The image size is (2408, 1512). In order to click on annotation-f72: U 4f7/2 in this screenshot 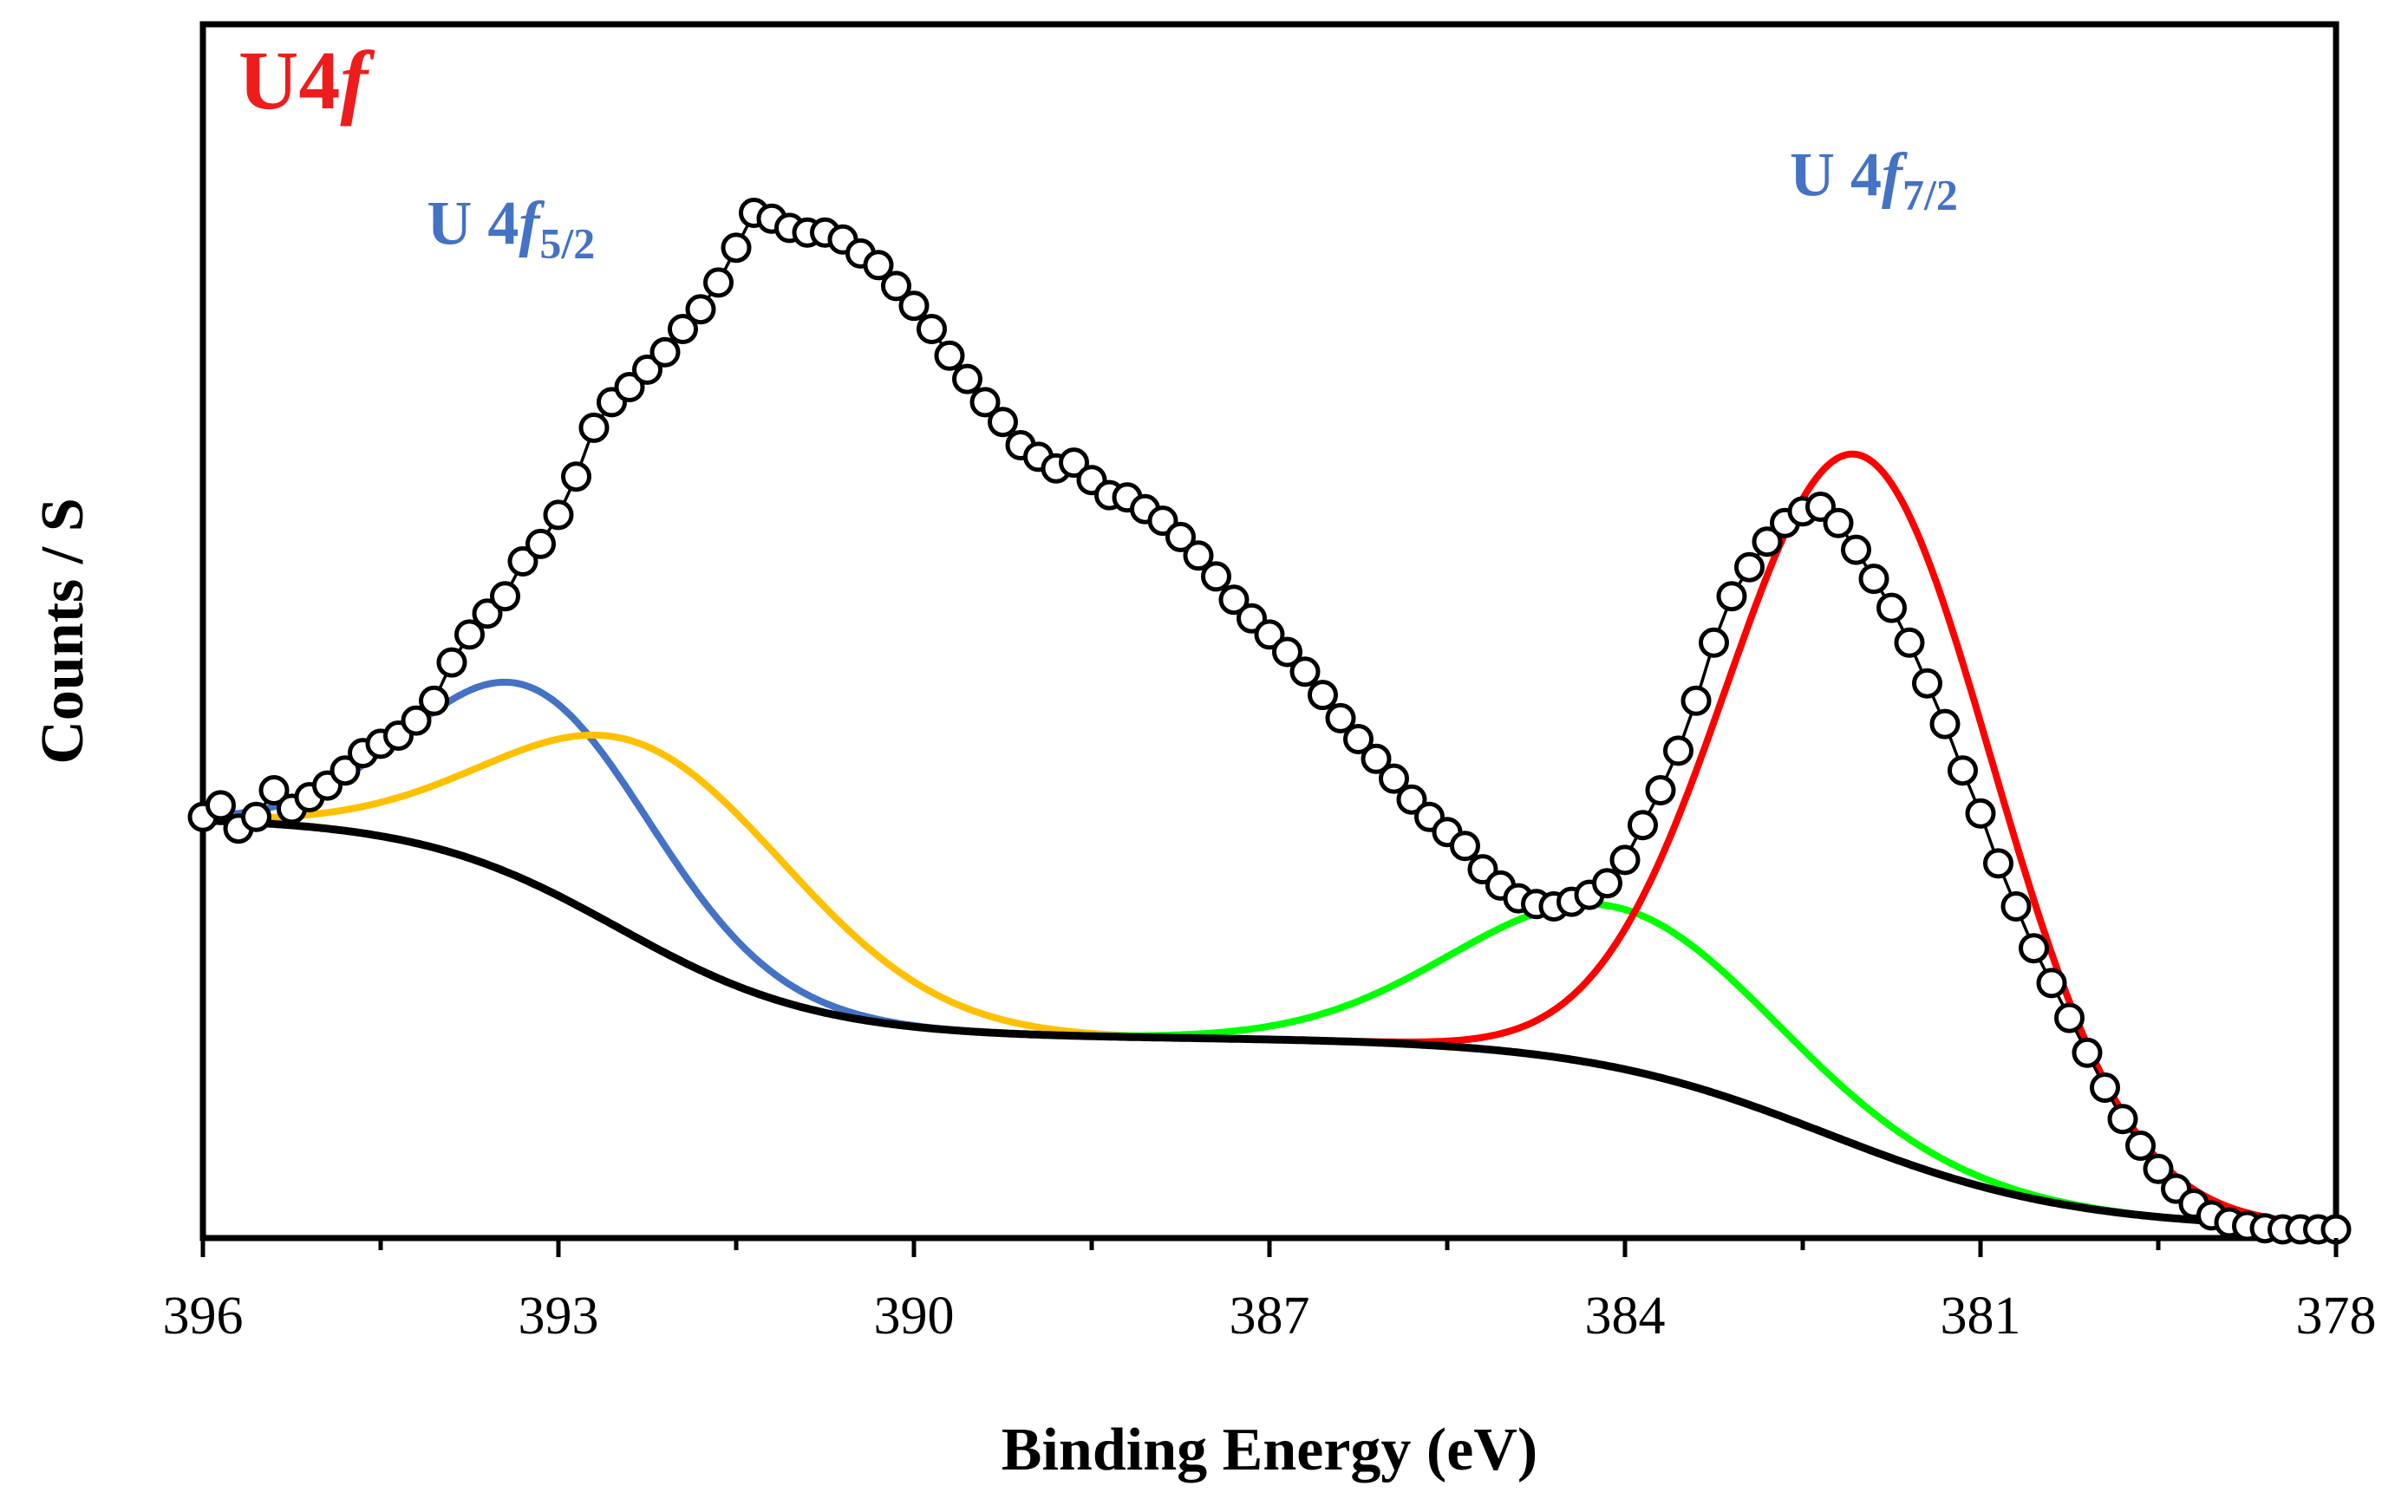, I will do `click(1874, 179)`.